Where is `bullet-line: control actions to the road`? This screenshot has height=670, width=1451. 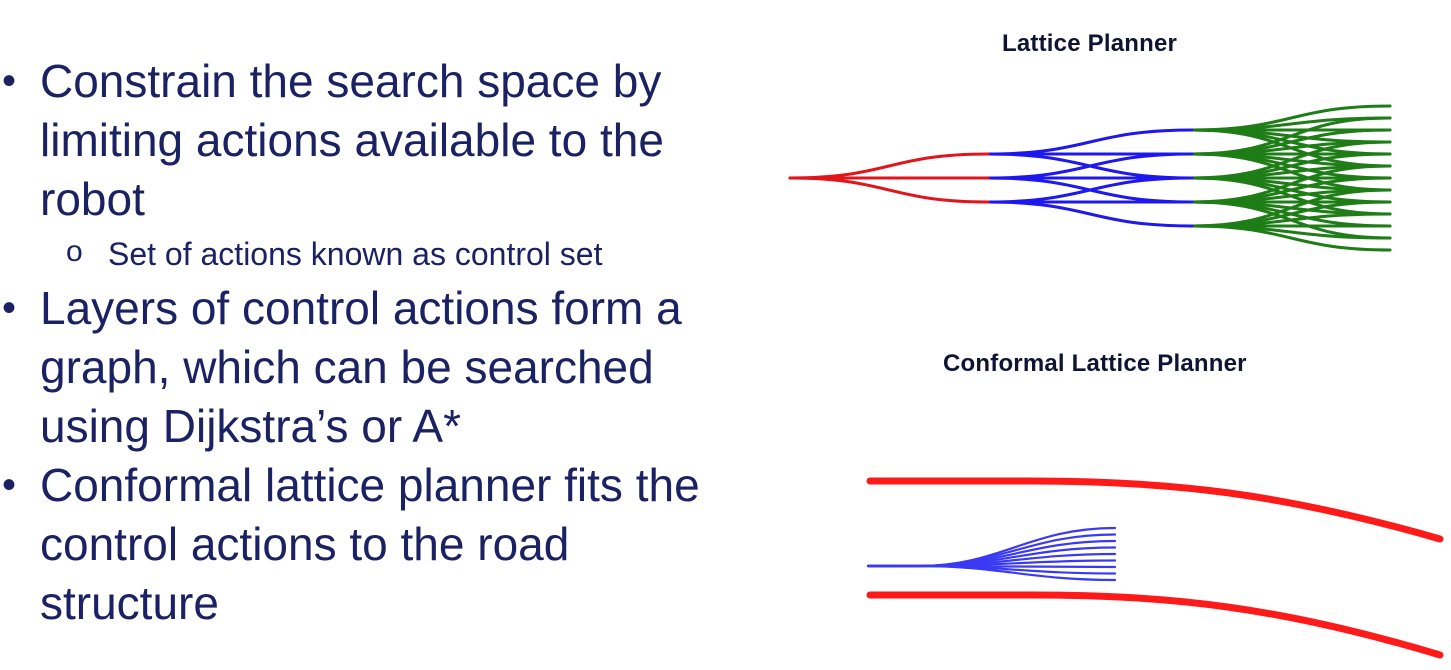 bullet-line: control actions to the road is located at coordinates (305, 544).